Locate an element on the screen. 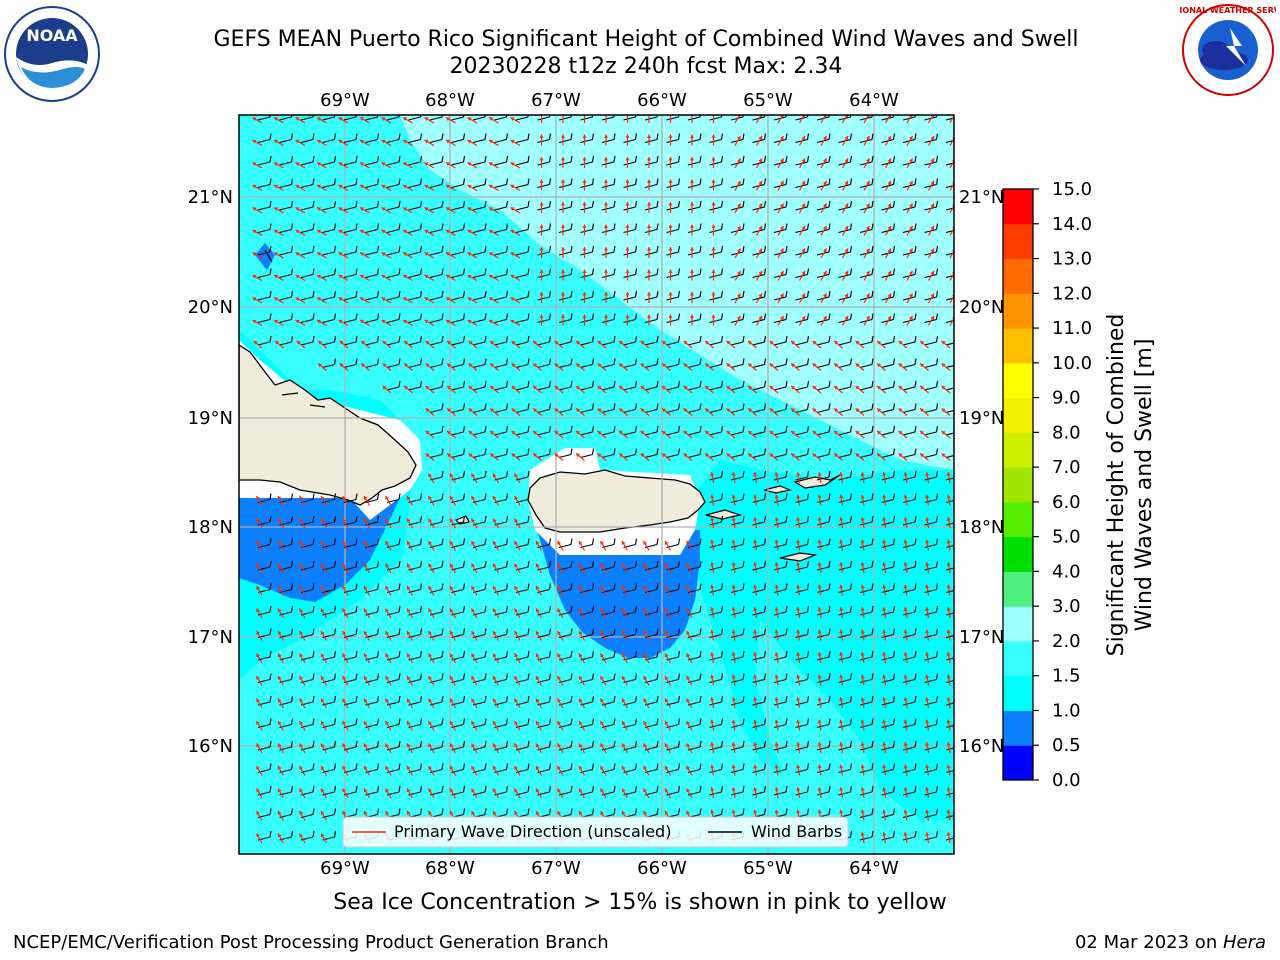 This screenshot has width=1280, height=960. noaa-logo-icon: NOAA is located at coordinates (52, 54).